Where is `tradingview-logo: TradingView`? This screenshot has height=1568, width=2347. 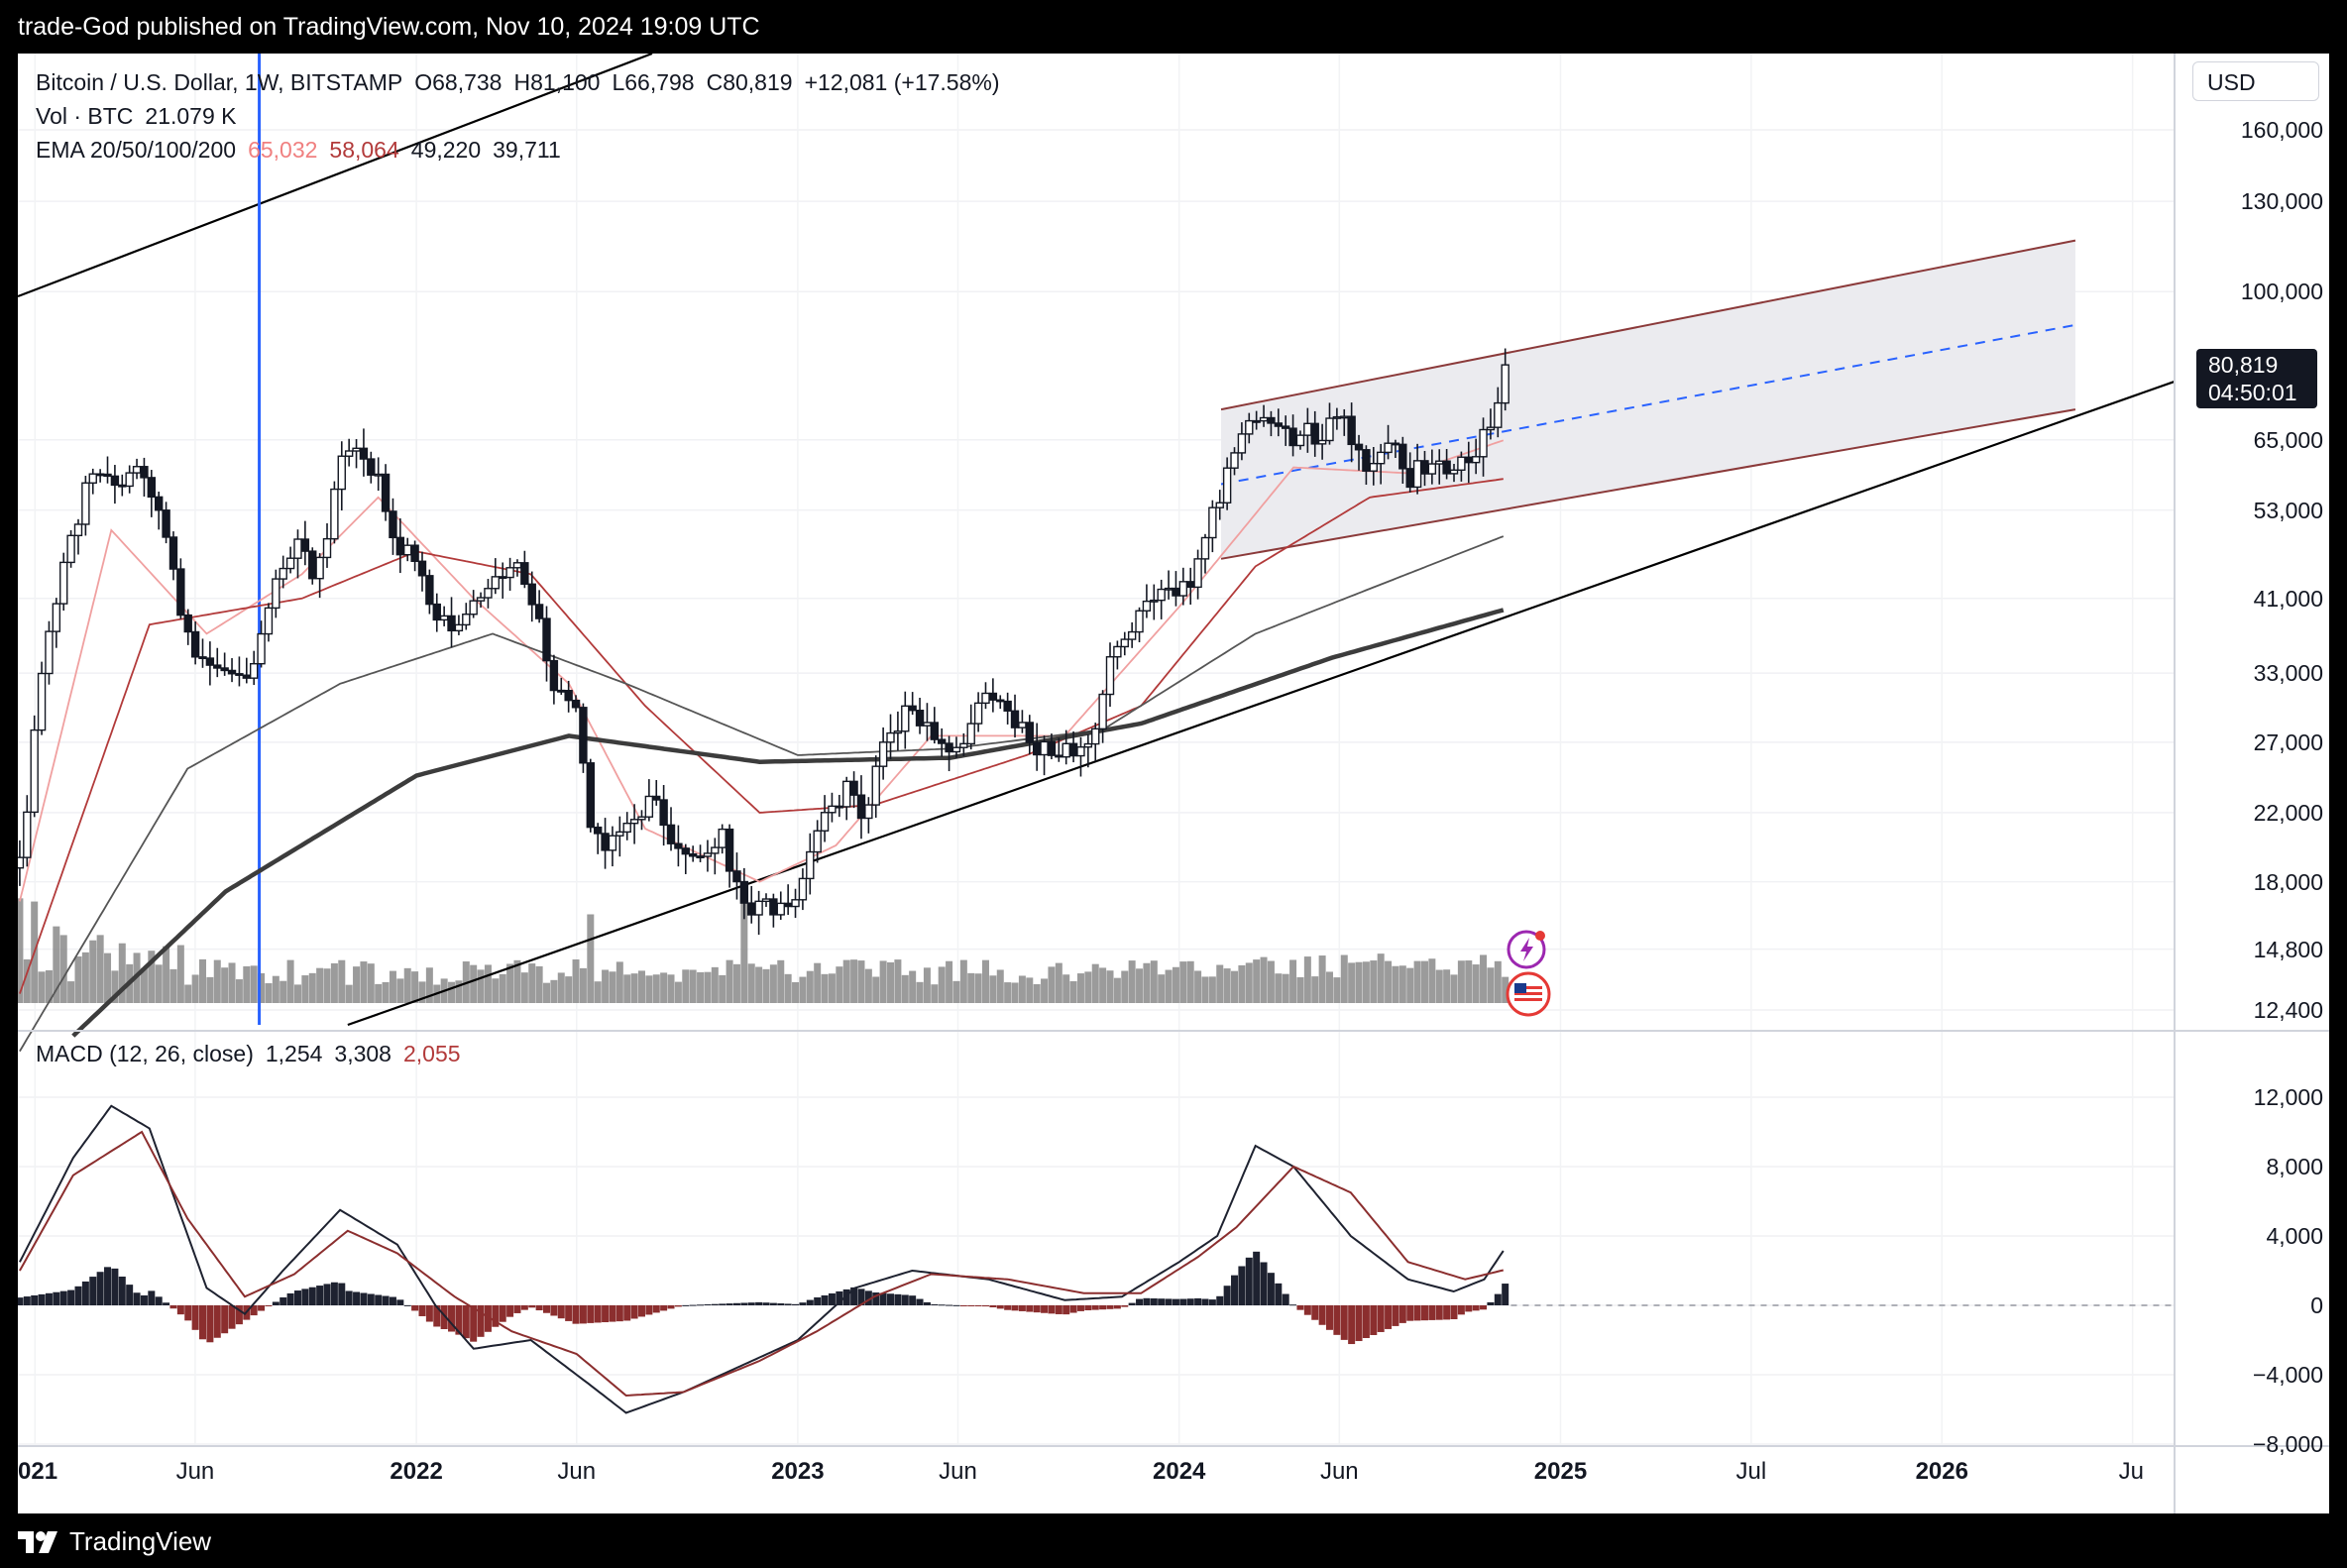
tradingview-logo: TradingView is located at coordinates (114, 1541).